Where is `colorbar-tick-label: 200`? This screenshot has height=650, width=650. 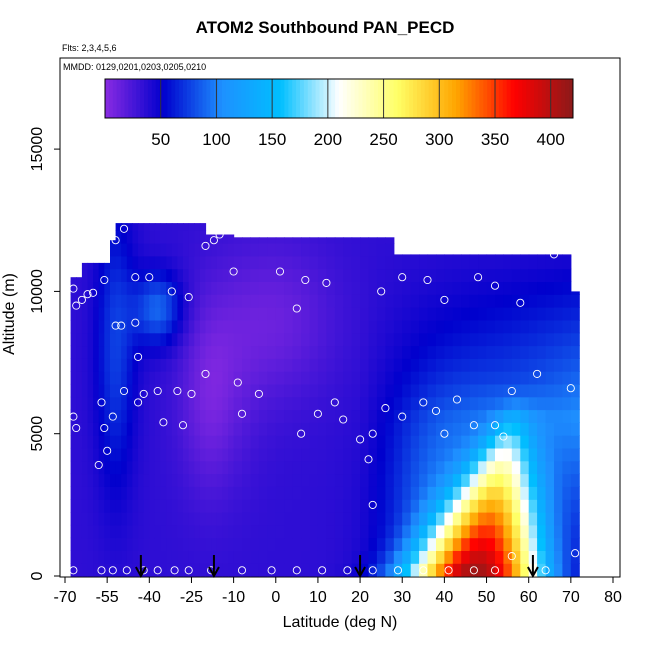 colorbar-tick-label: 200 is located at coordinates (328, 139).